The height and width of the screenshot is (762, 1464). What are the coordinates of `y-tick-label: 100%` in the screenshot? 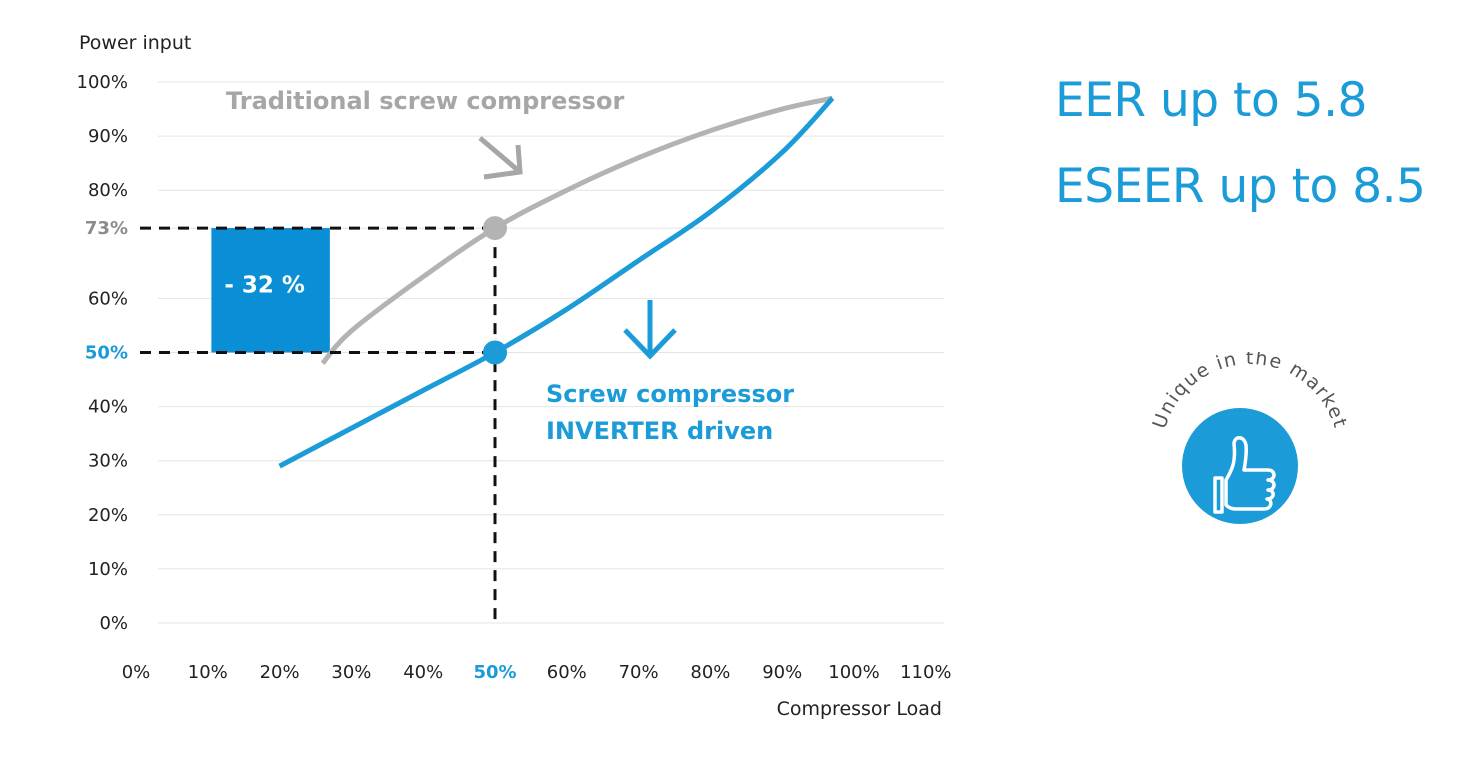 It's located at (102, 82).